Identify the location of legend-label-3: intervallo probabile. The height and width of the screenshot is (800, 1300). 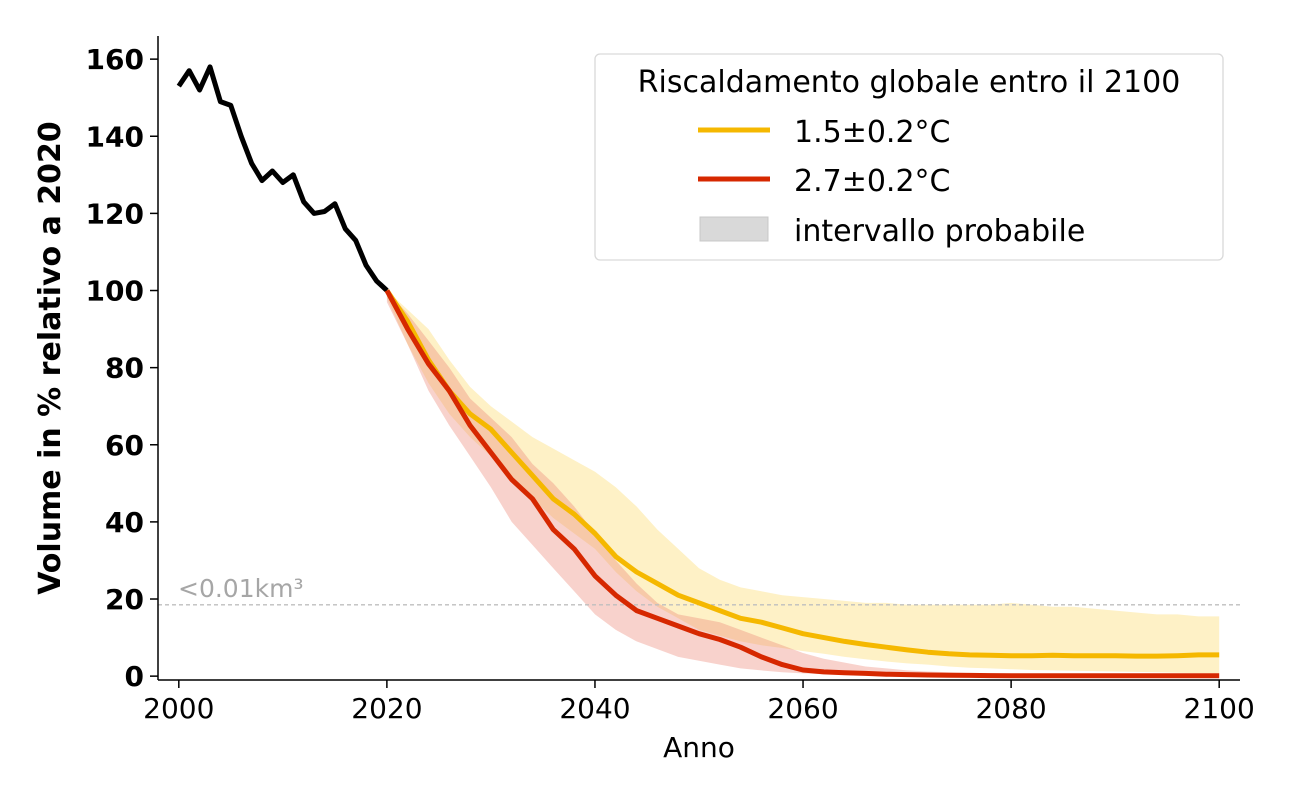
(939, 231).